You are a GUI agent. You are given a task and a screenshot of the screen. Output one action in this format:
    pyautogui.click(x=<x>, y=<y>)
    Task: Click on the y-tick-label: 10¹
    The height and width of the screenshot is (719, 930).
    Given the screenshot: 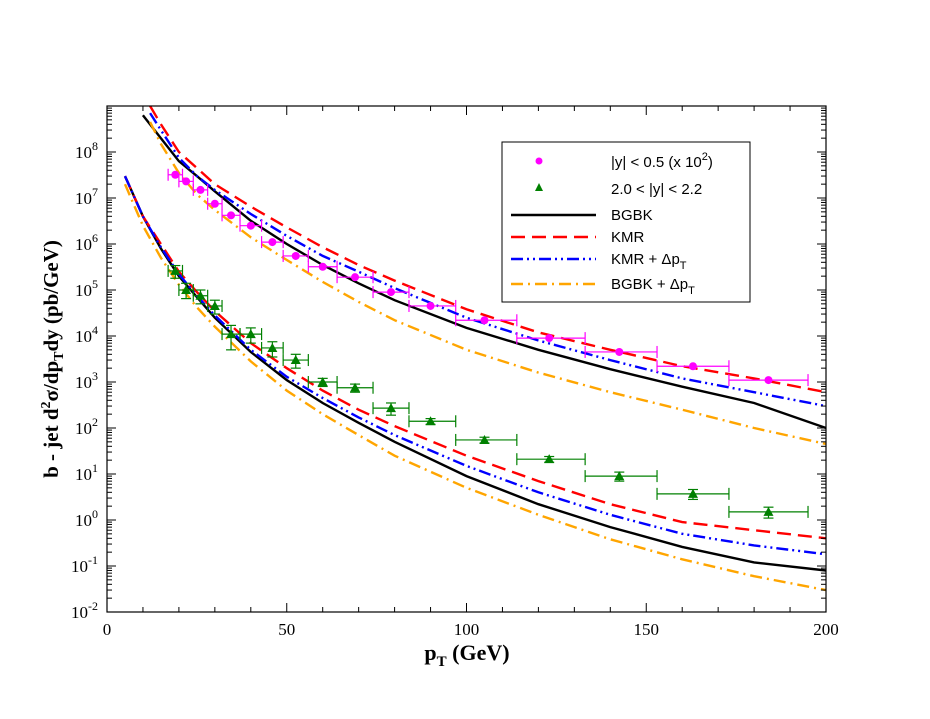 What is the action you would take?
    pyautogui.click(x=86, y=472)
    